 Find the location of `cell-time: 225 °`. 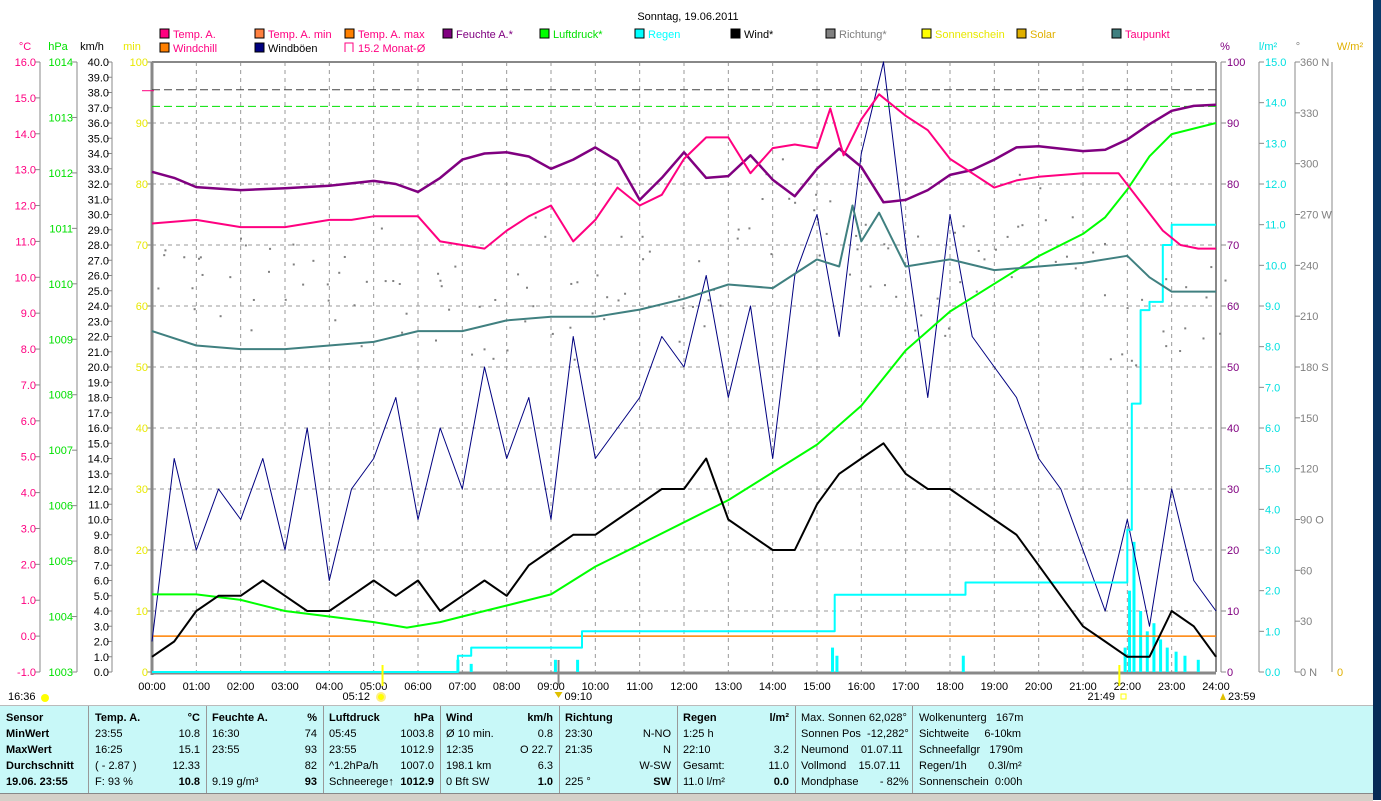

cell-time: 225 ° is located at coordinates (578, 782).